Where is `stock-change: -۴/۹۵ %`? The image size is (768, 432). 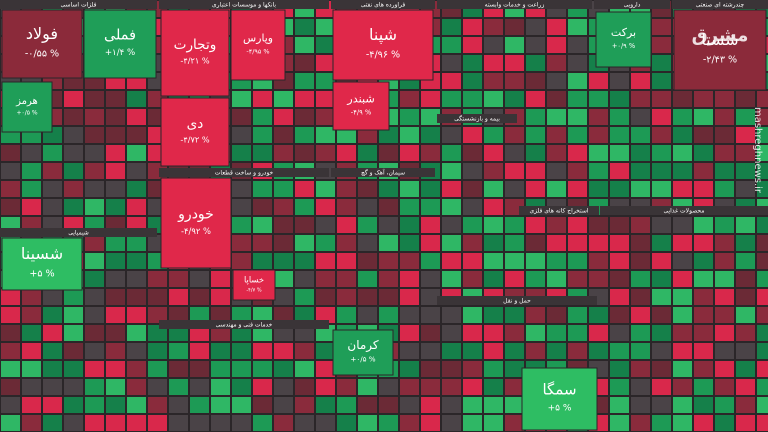
stock-change: -۴/۹۵ % is located at coordinates (257, 51).